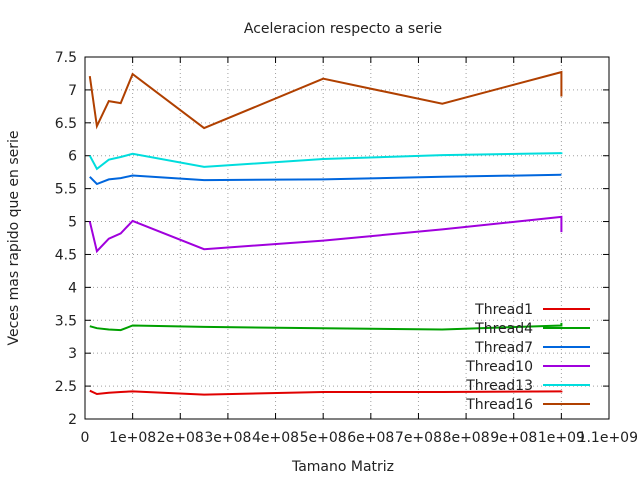 The height and width of the screenshot is (480, 640). Describe the element at coordinates (66, 321) in the screenshot. I see `y-tick-label: 3.5` at that location.